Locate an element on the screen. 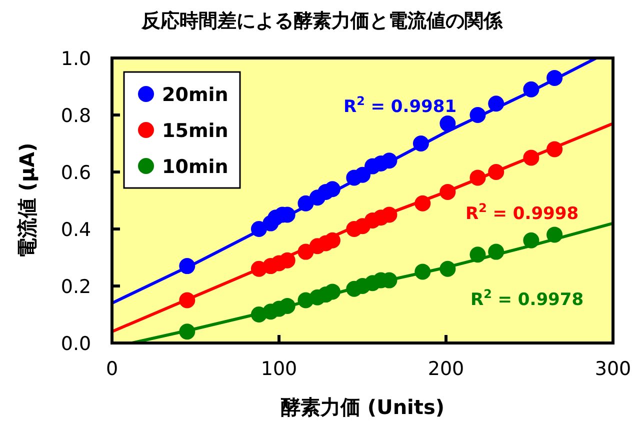 The image size is (644, 427). x-axis-title: 酵素力価 (Units) is located at coordinates (362, 407).